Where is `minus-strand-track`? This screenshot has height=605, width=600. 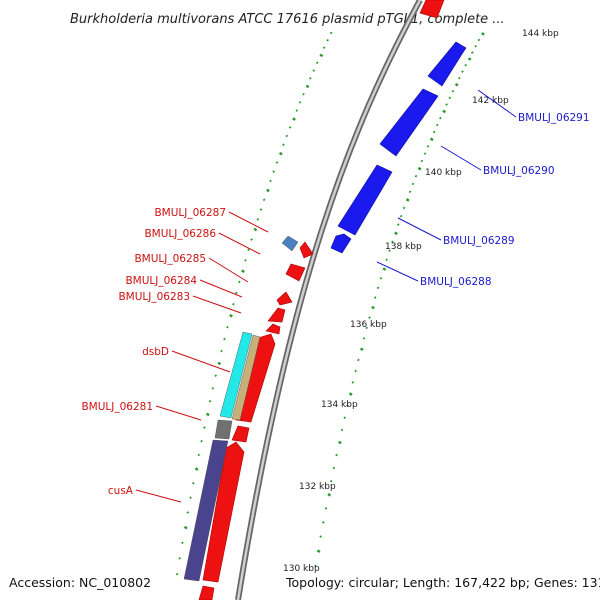 minus-strand-track is located at coordinates (256, 421).